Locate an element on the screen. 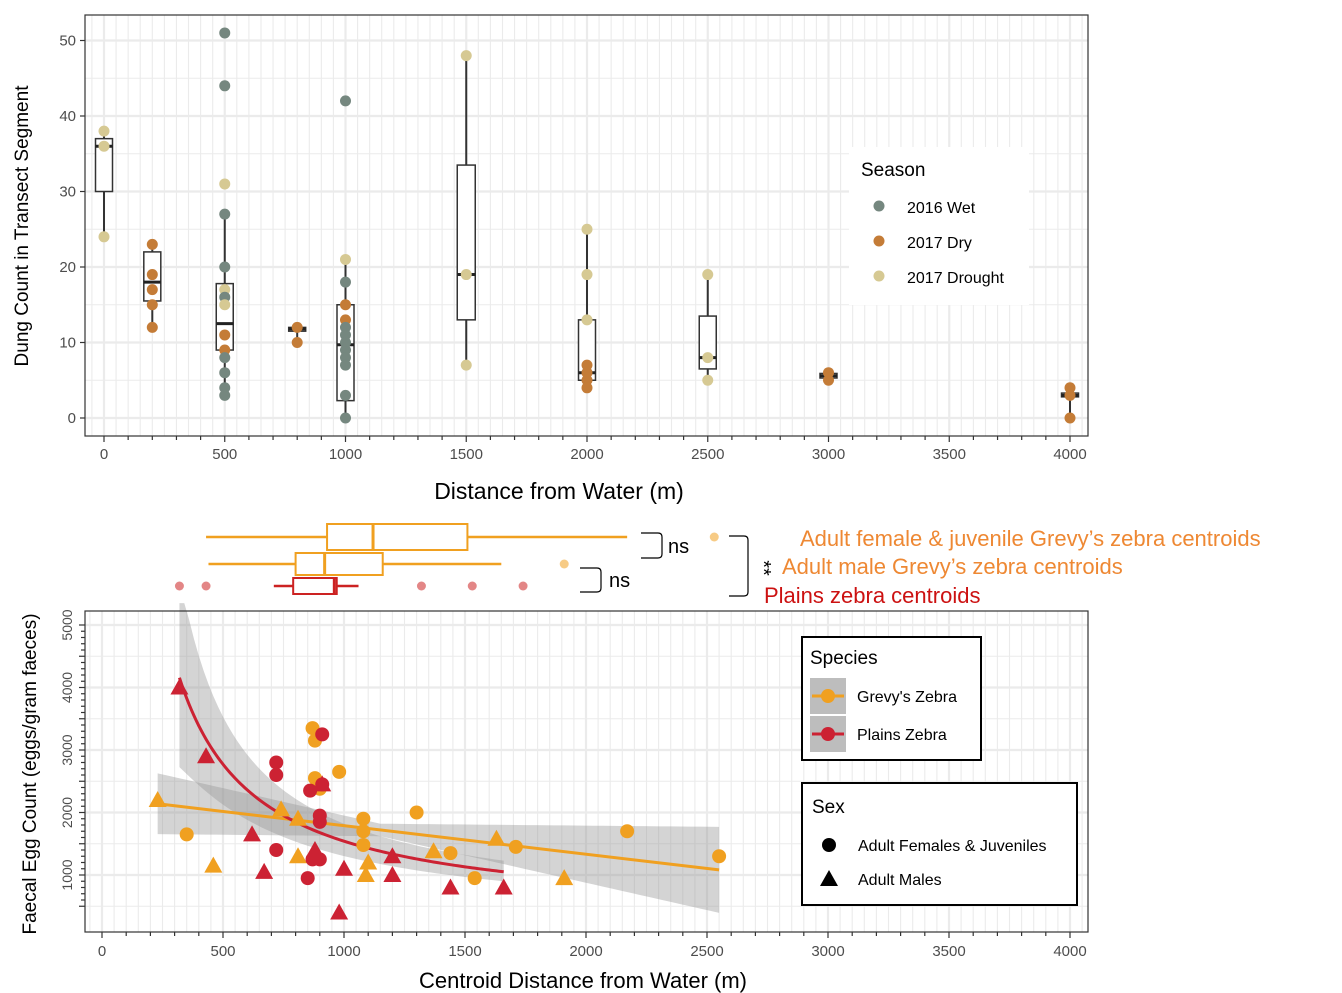 This screenshot has height=993, width=1342. bottom-y-tick-label: 3000 is located at coordinates (67, 749).